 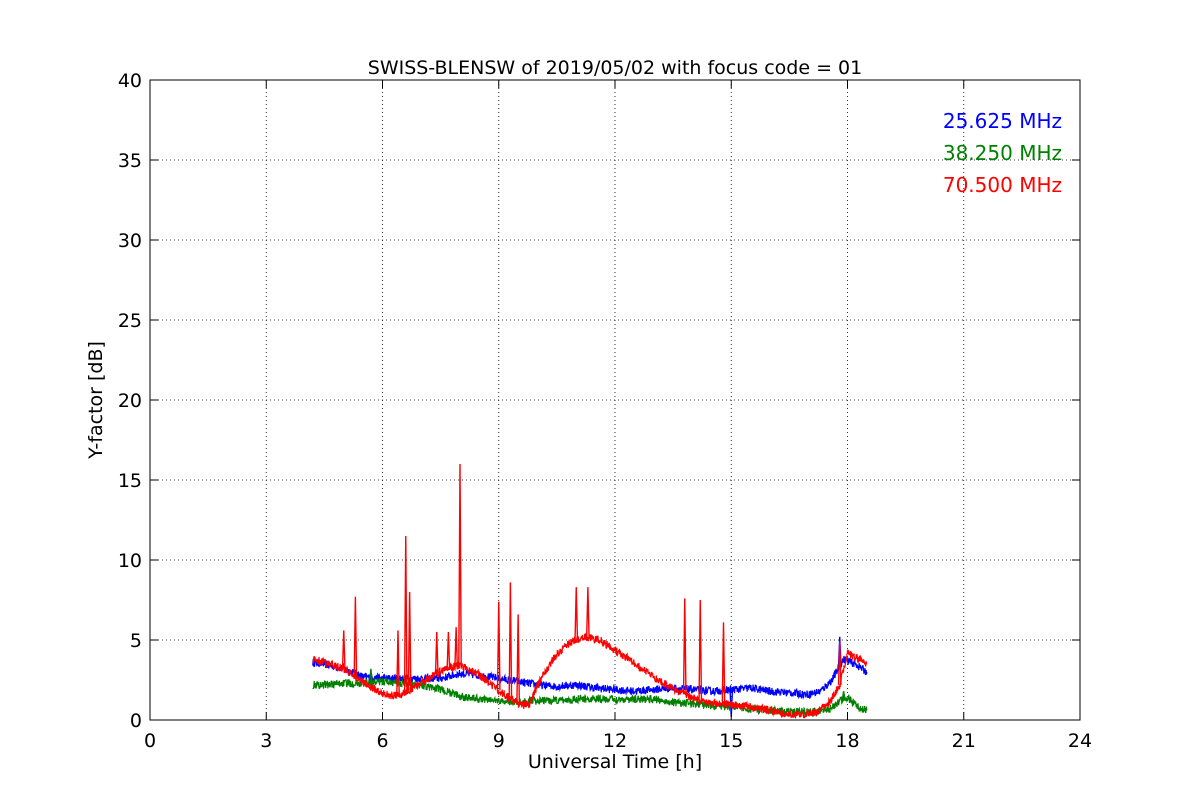 I want to click on series-line, so click(x=590, y=675).